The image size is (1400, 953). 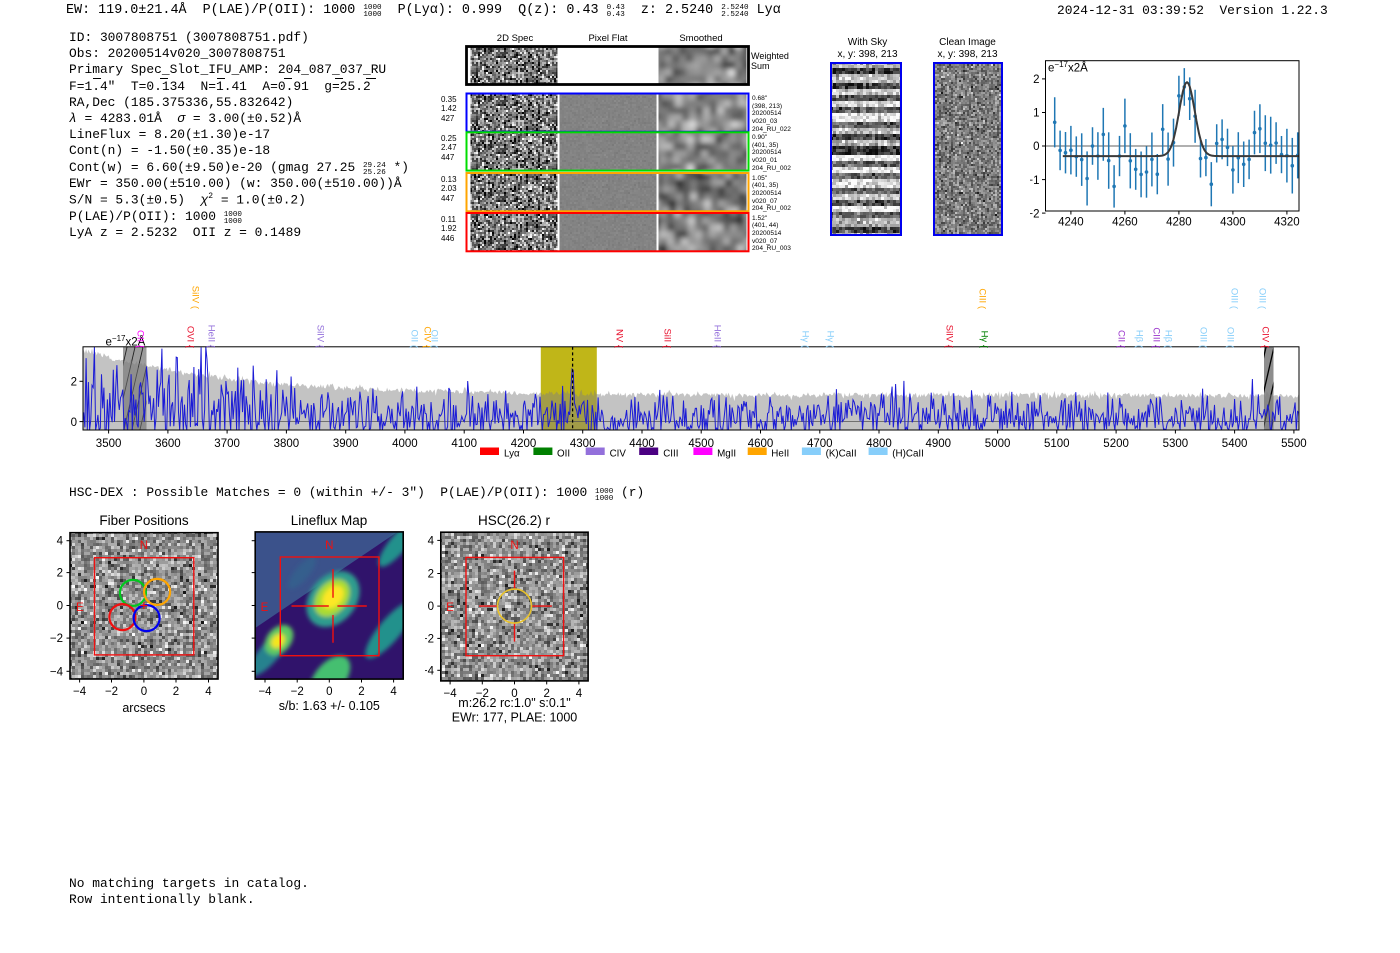 I want to click on svg-text: 1, so click(x=1036, y=114).